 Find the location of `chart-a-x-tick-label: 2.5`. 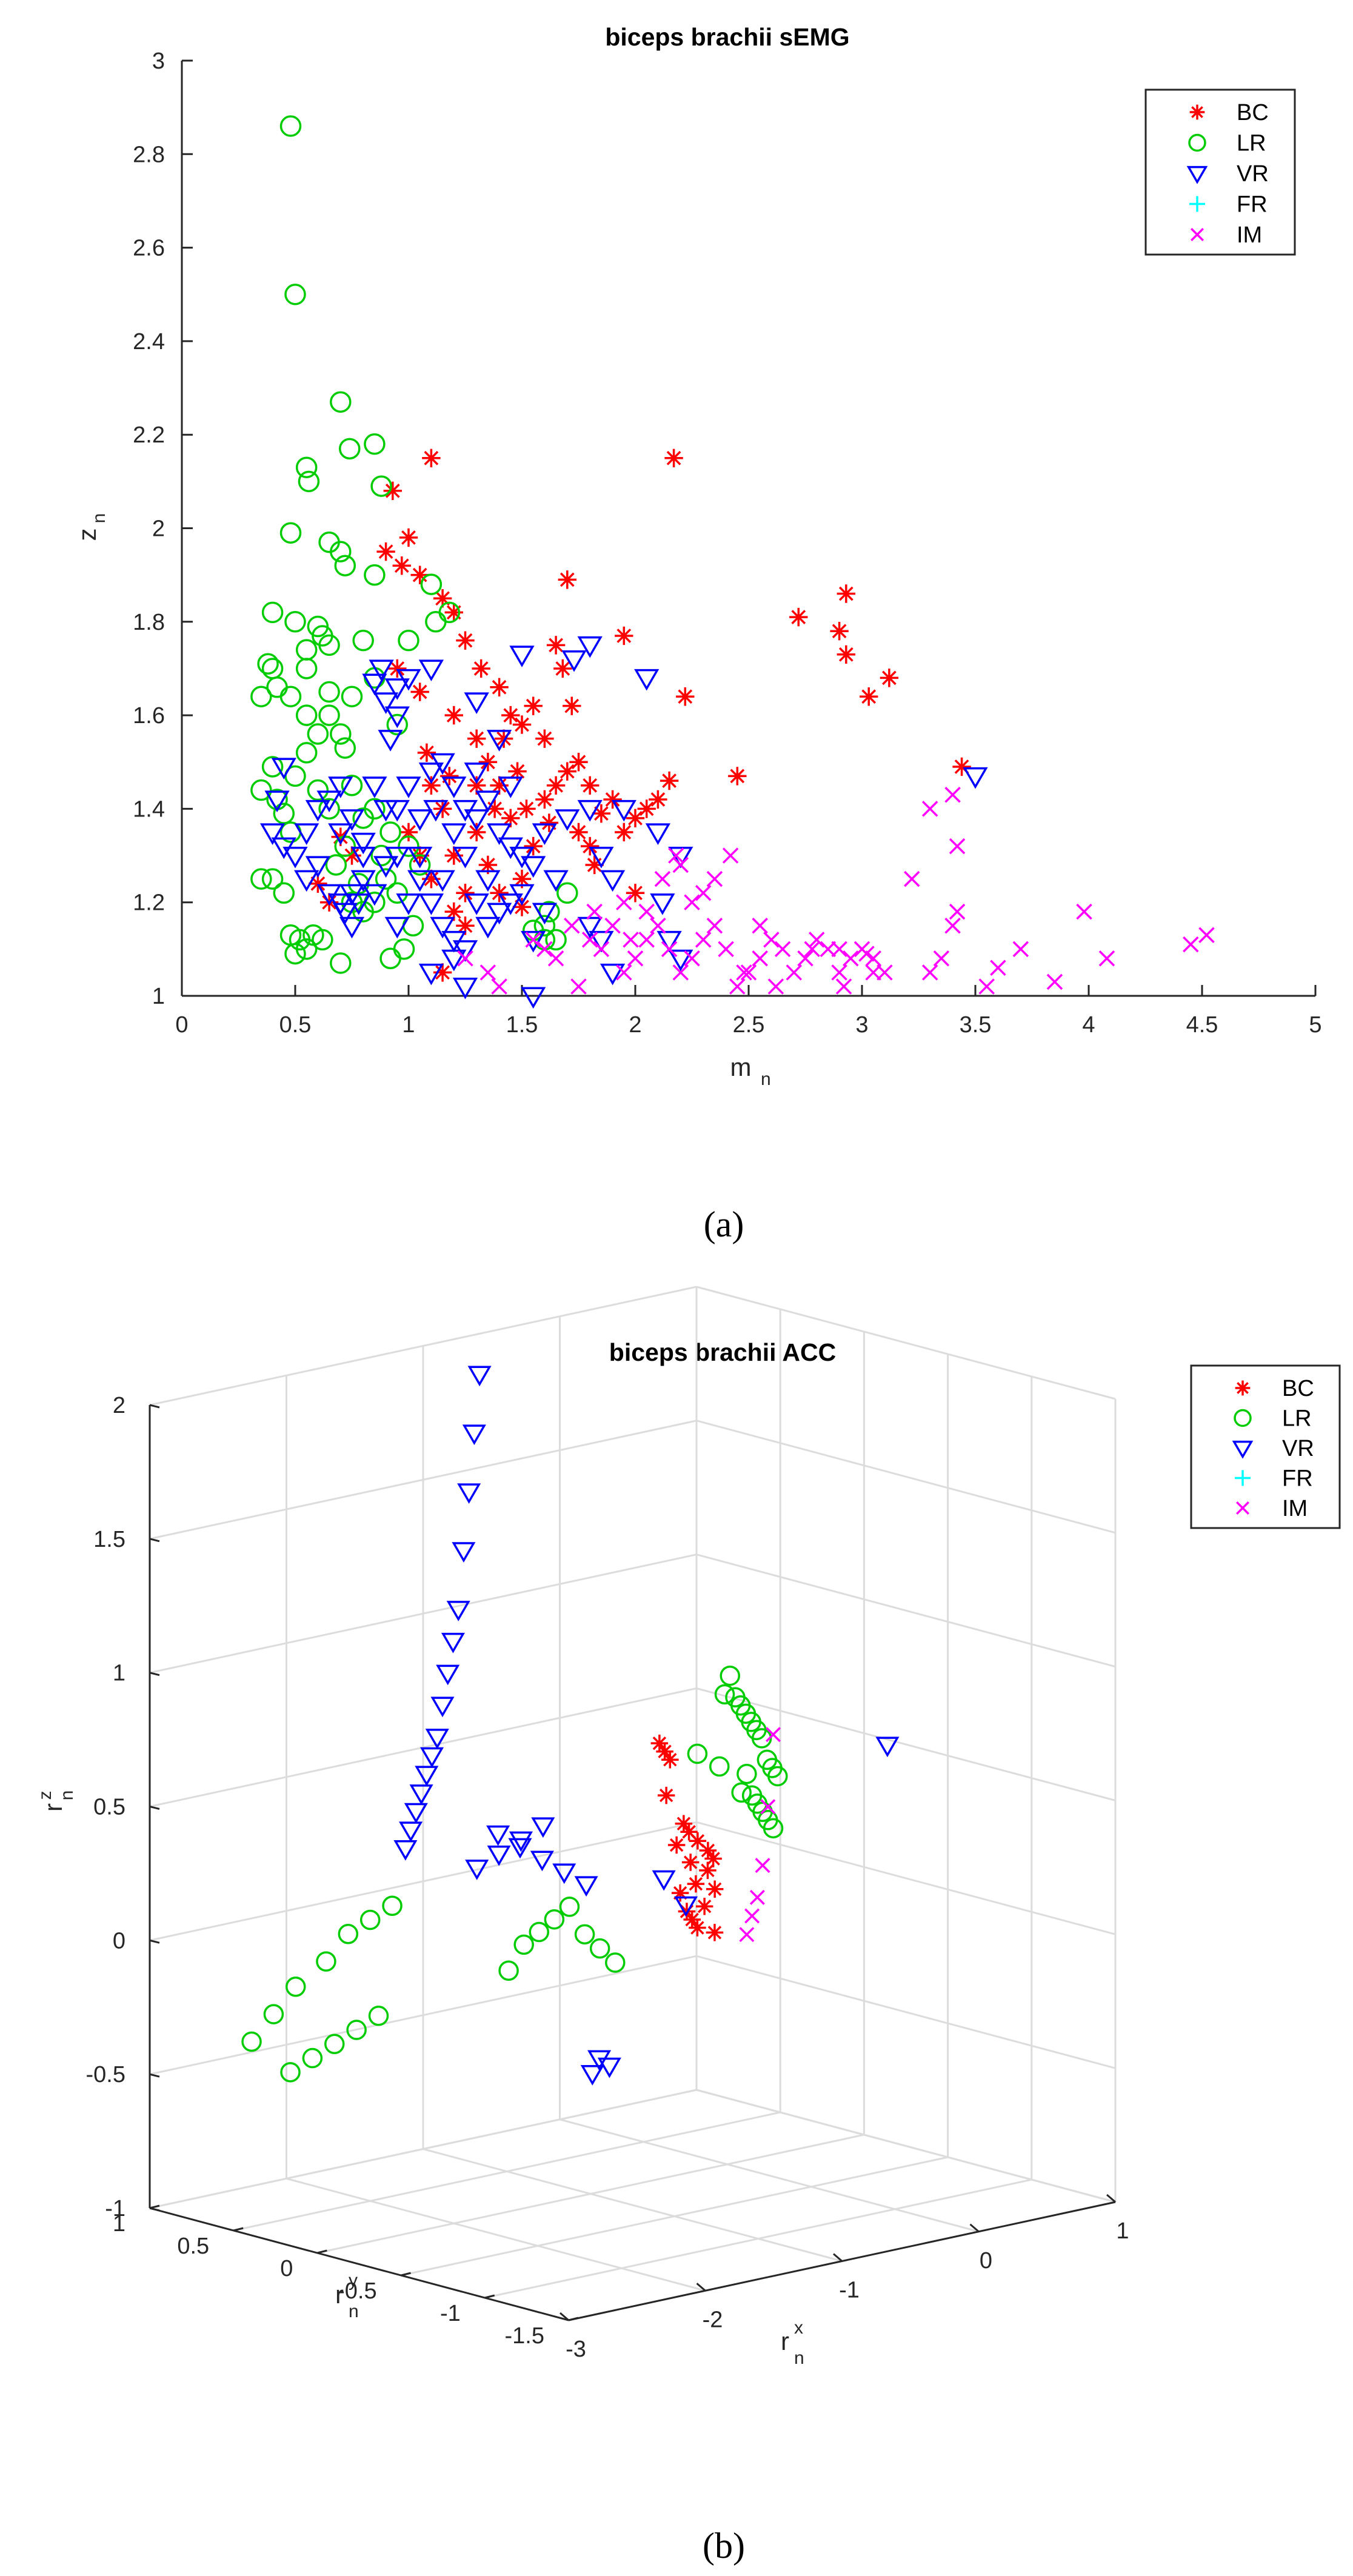

chart-a-x-tick-label: 2.5 is located at coordinates (749, 1025).